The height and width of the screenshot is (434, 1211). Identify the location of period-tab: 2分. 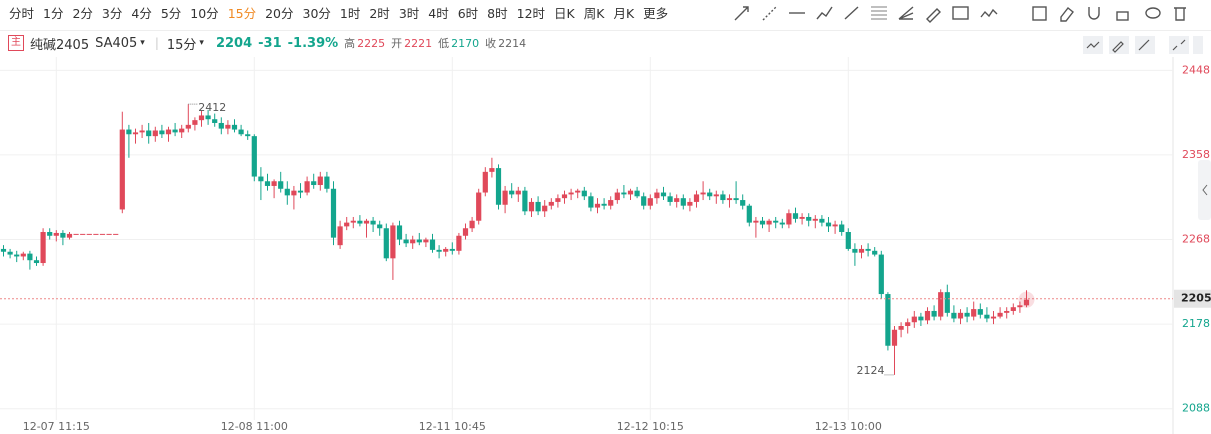
(82, 13).